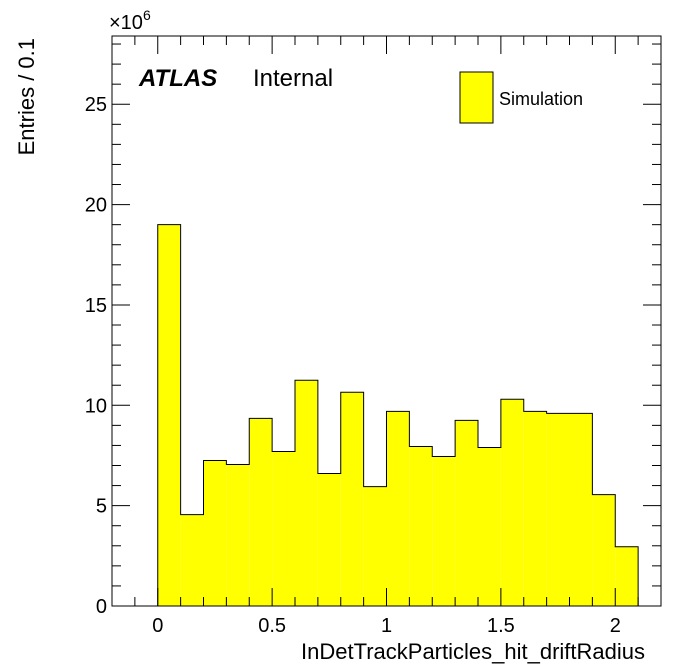  Describe the element at coordinates (96, 406) in the screenshot. I see `y-tick-label: 10` at that location.